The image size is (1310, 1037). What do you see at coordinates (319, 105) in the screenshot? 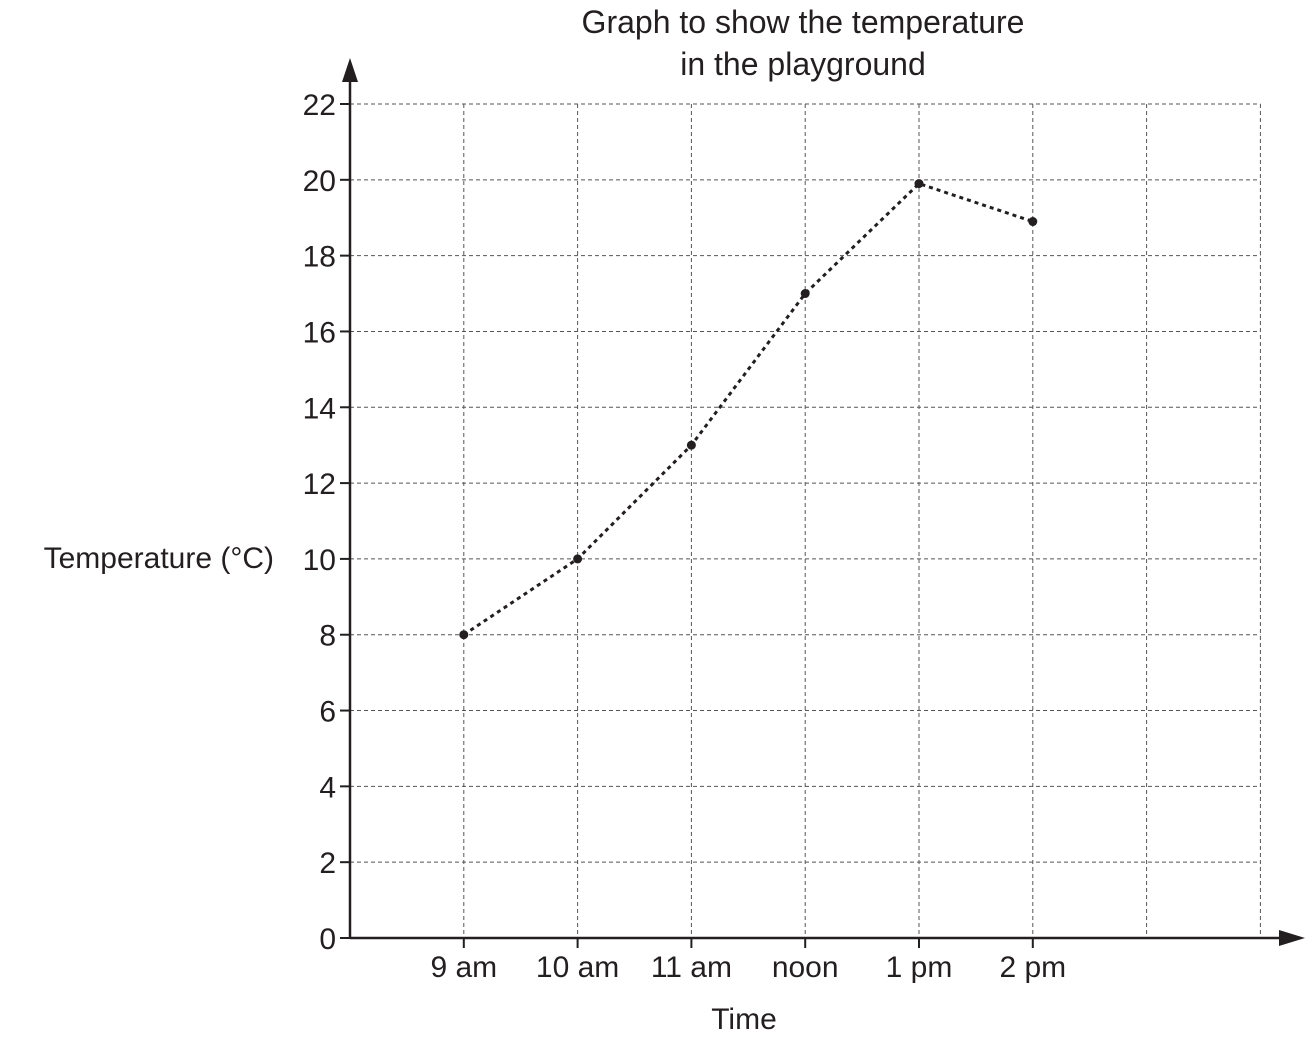
I see `y-tick-label: 22` at bounding box center [319, 105].